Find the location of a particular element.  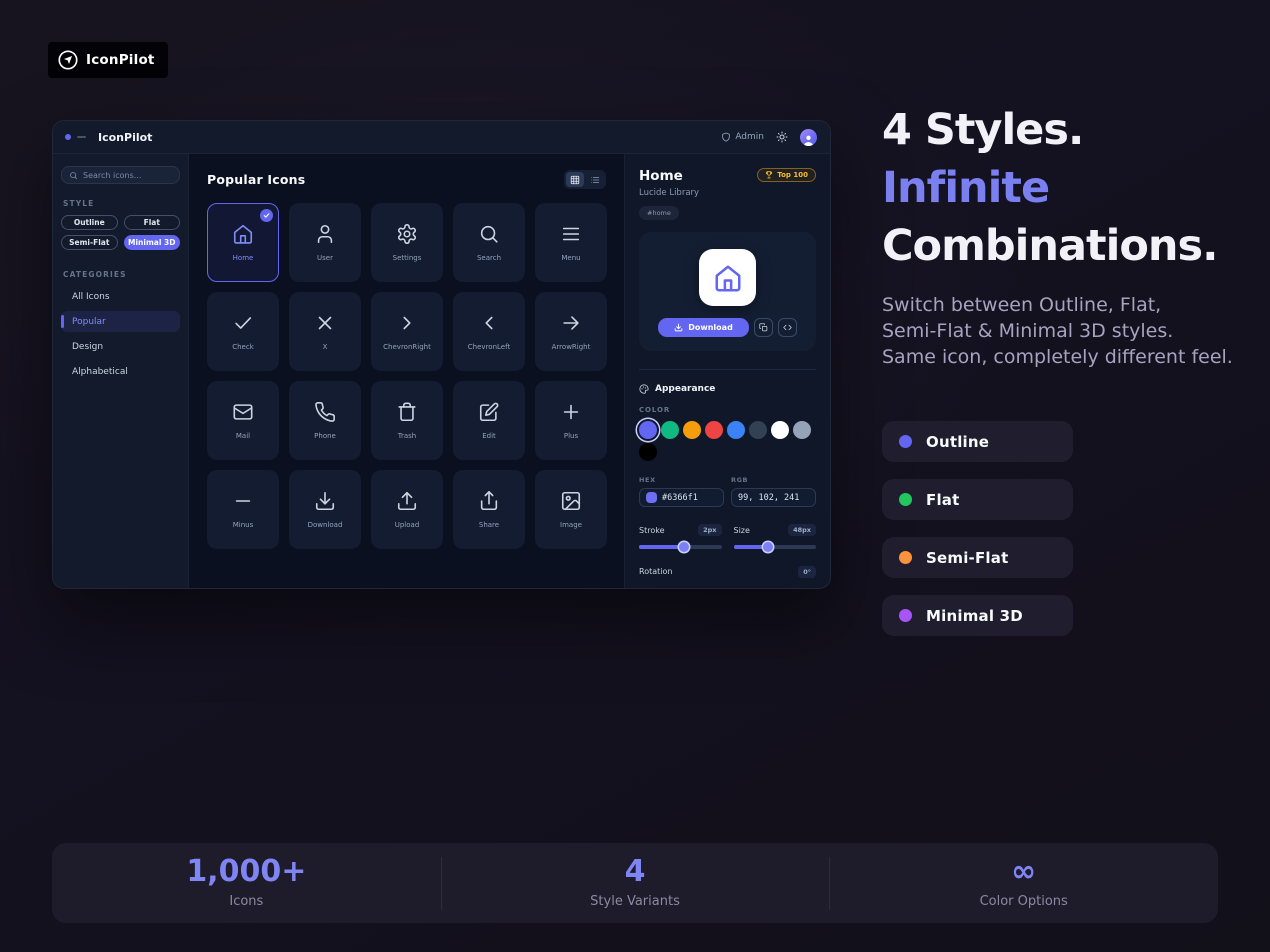

search-icon is located at coordinates (73, 175).